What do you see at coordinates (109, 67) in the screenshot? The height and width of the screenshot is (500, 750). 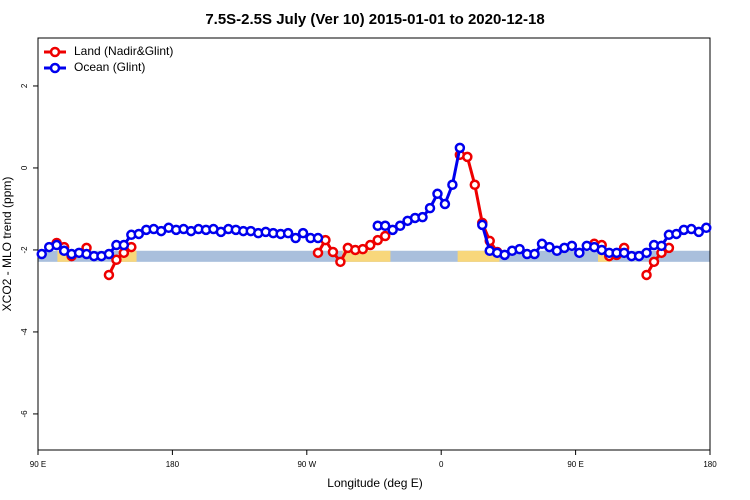 I see `legend-label: Ocean (Glint)` at bounding box center [109, 67].